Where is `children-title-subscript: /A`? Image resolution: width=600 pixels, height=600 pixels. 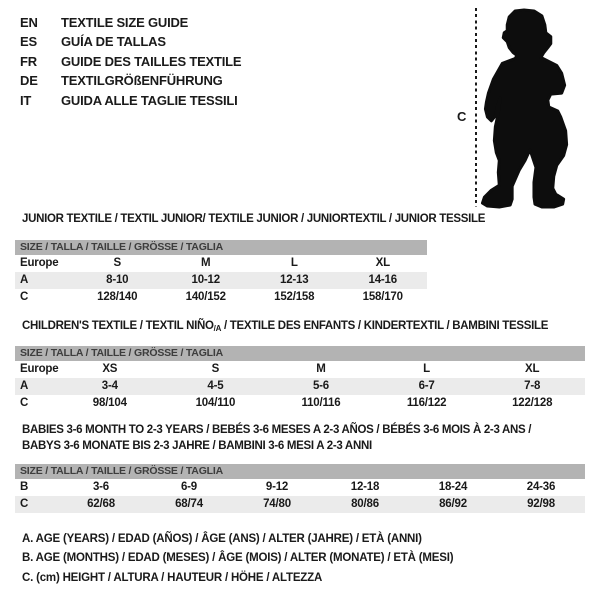
children-title-subscript: /A is located at coordinates (217, 328).